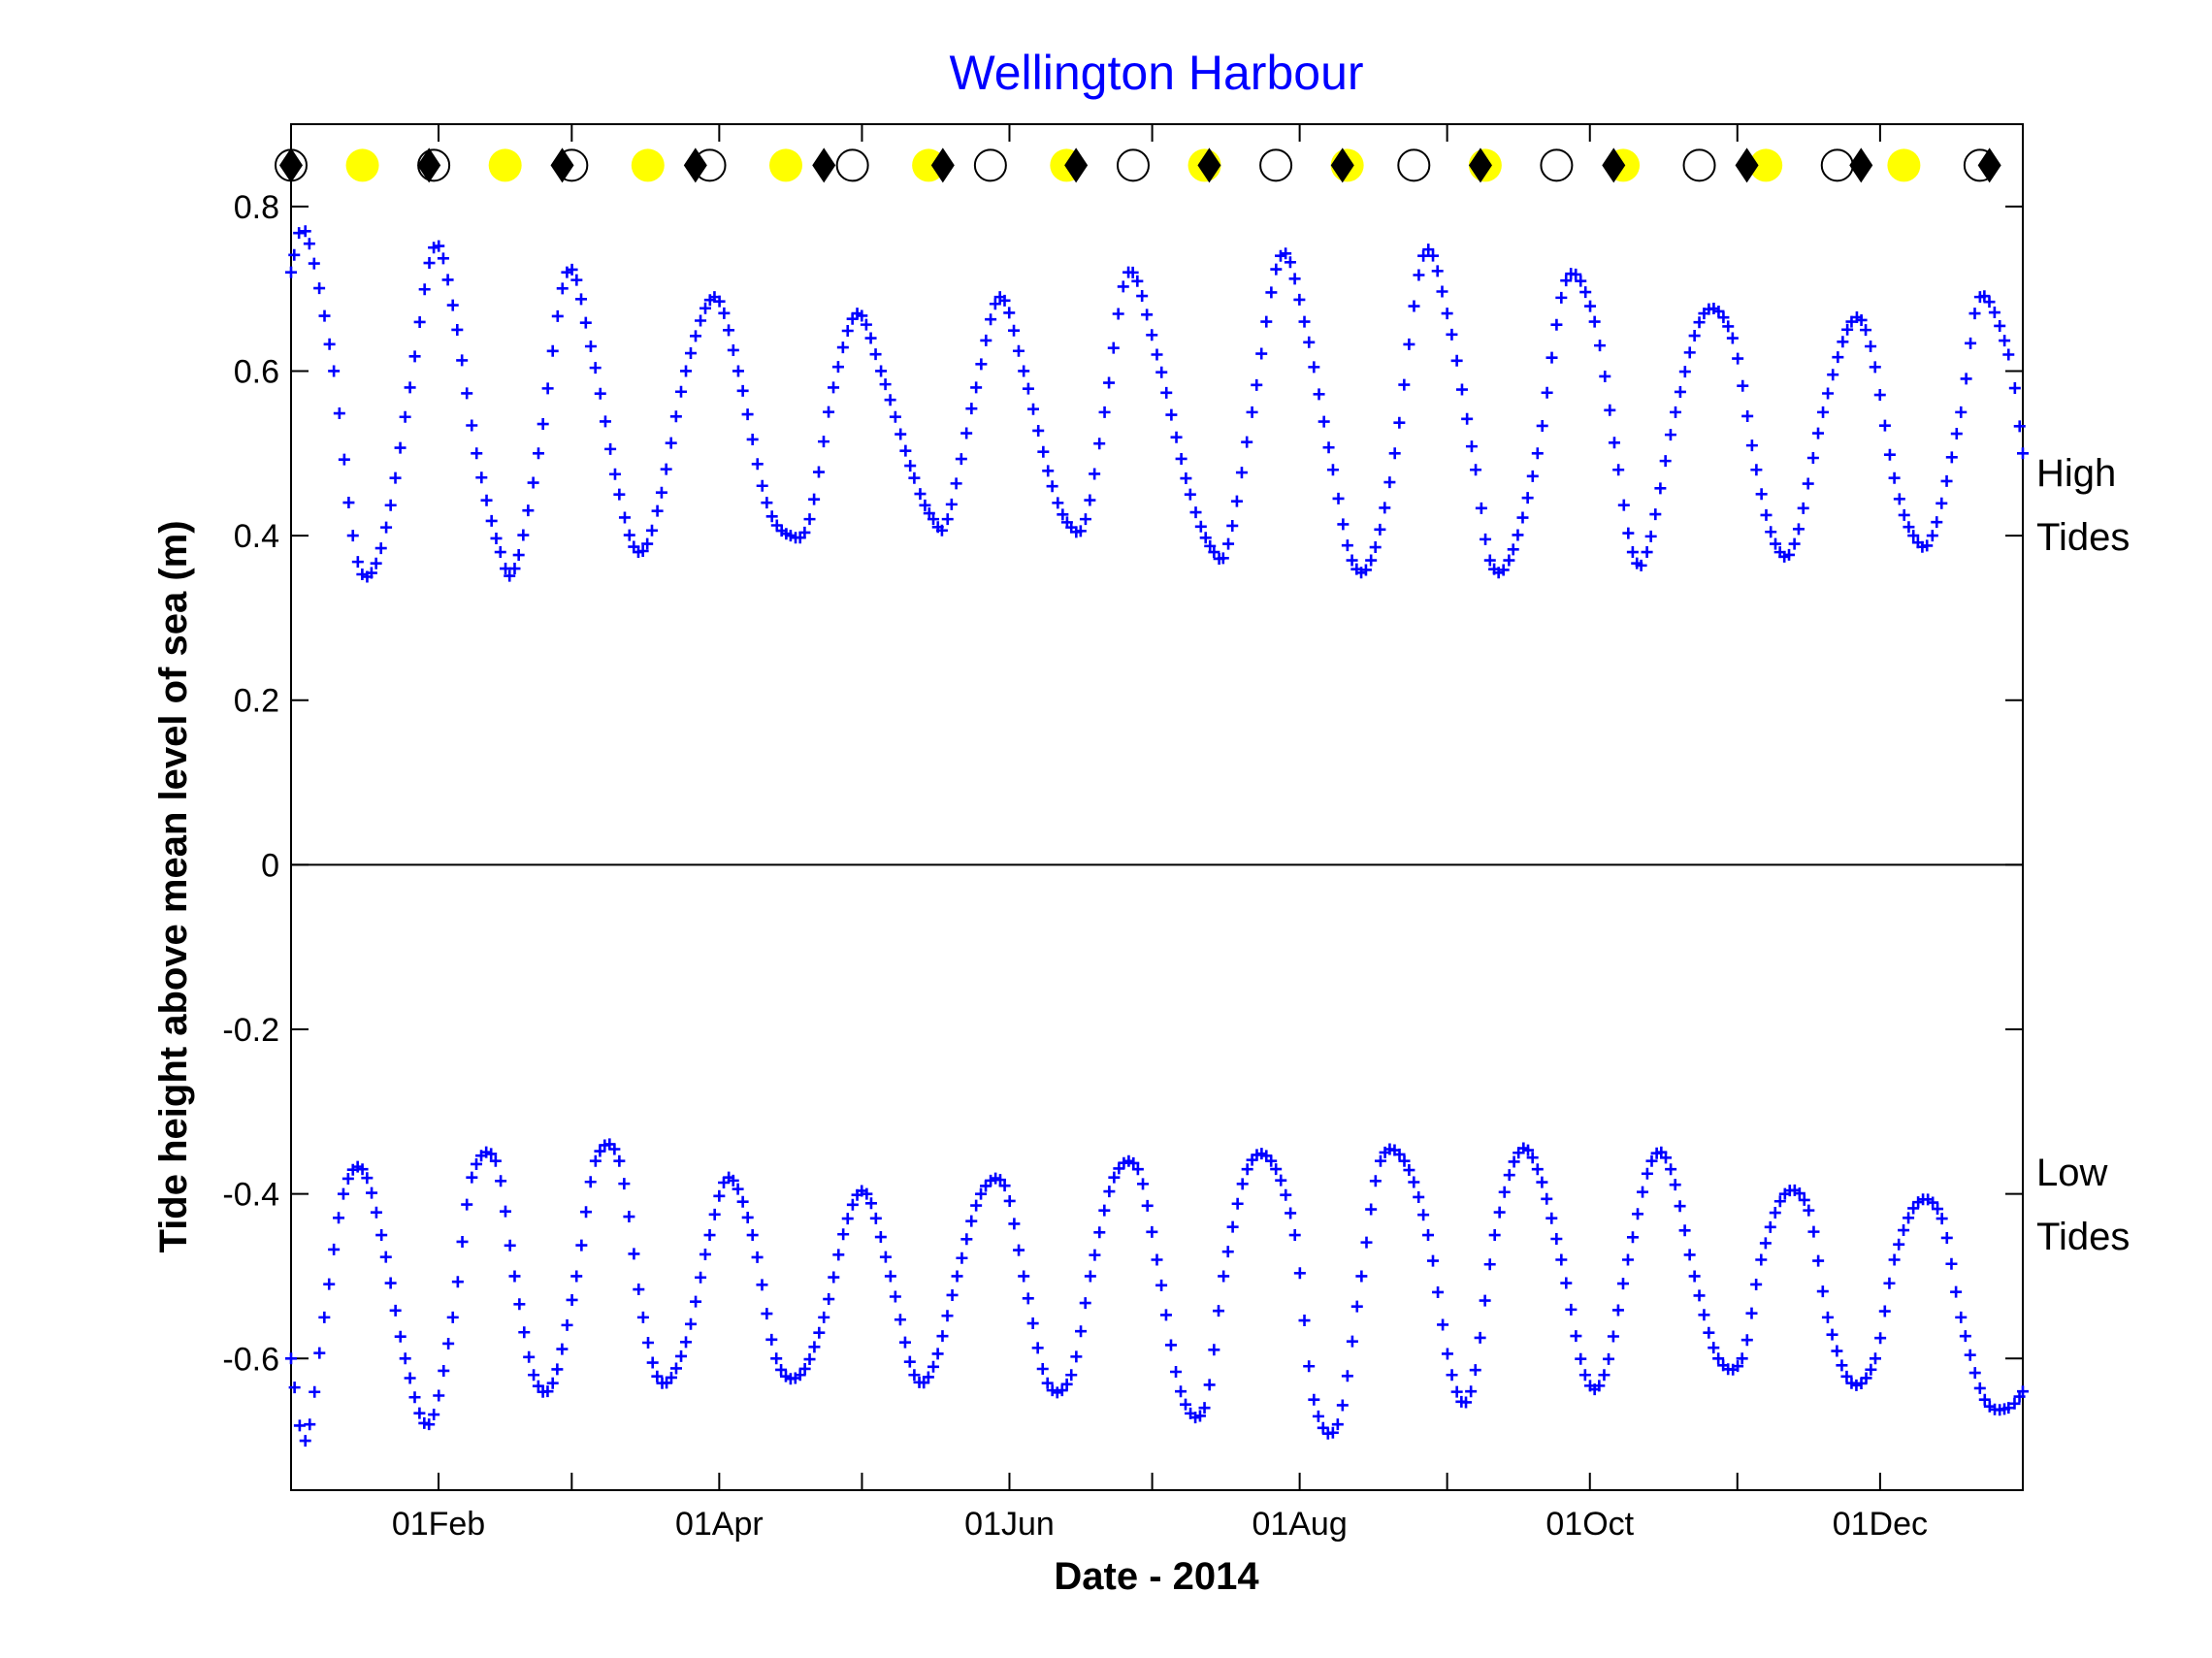 This screenshot has height=1658, width=2212. Describe the element at coordinates (1157, 1576) in the screenshot. I see `x-axis-label: Date - 2014` at that location.